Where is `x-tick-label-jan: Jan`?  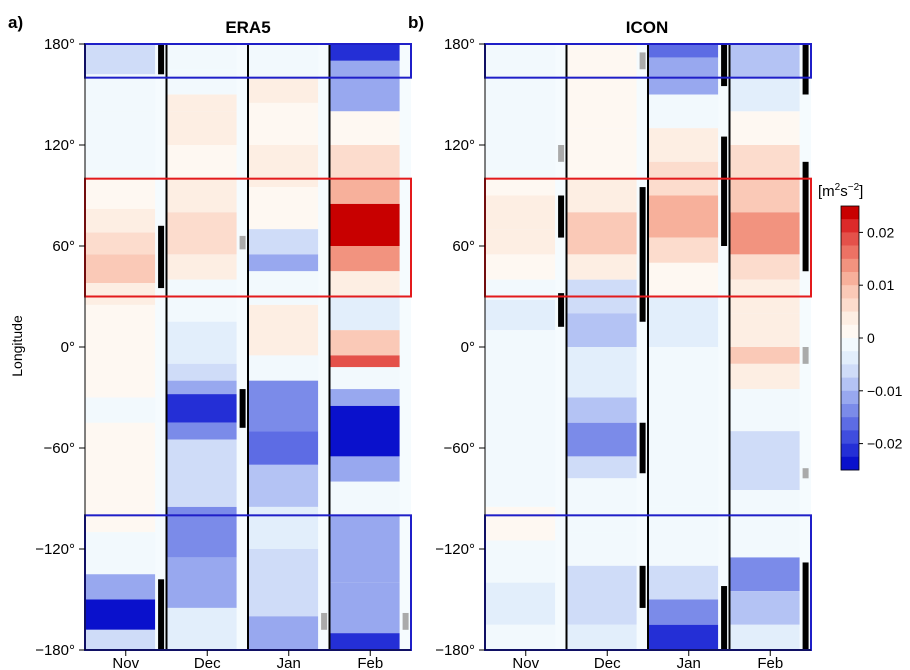
x-tick-label-jan: Jan is located at coordinates (689, 662).